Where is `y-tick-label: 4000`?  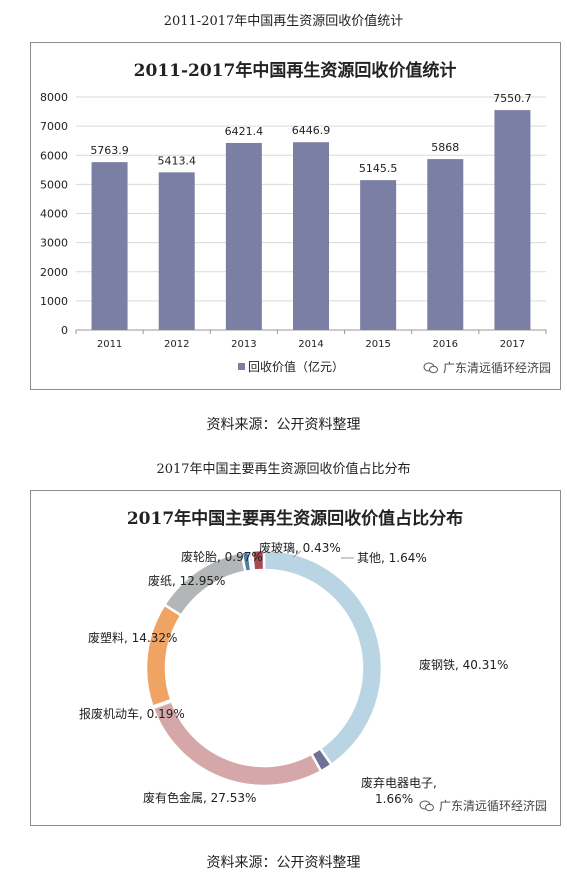 y-tick-label: 4000 is located at coordinates (54, 214).